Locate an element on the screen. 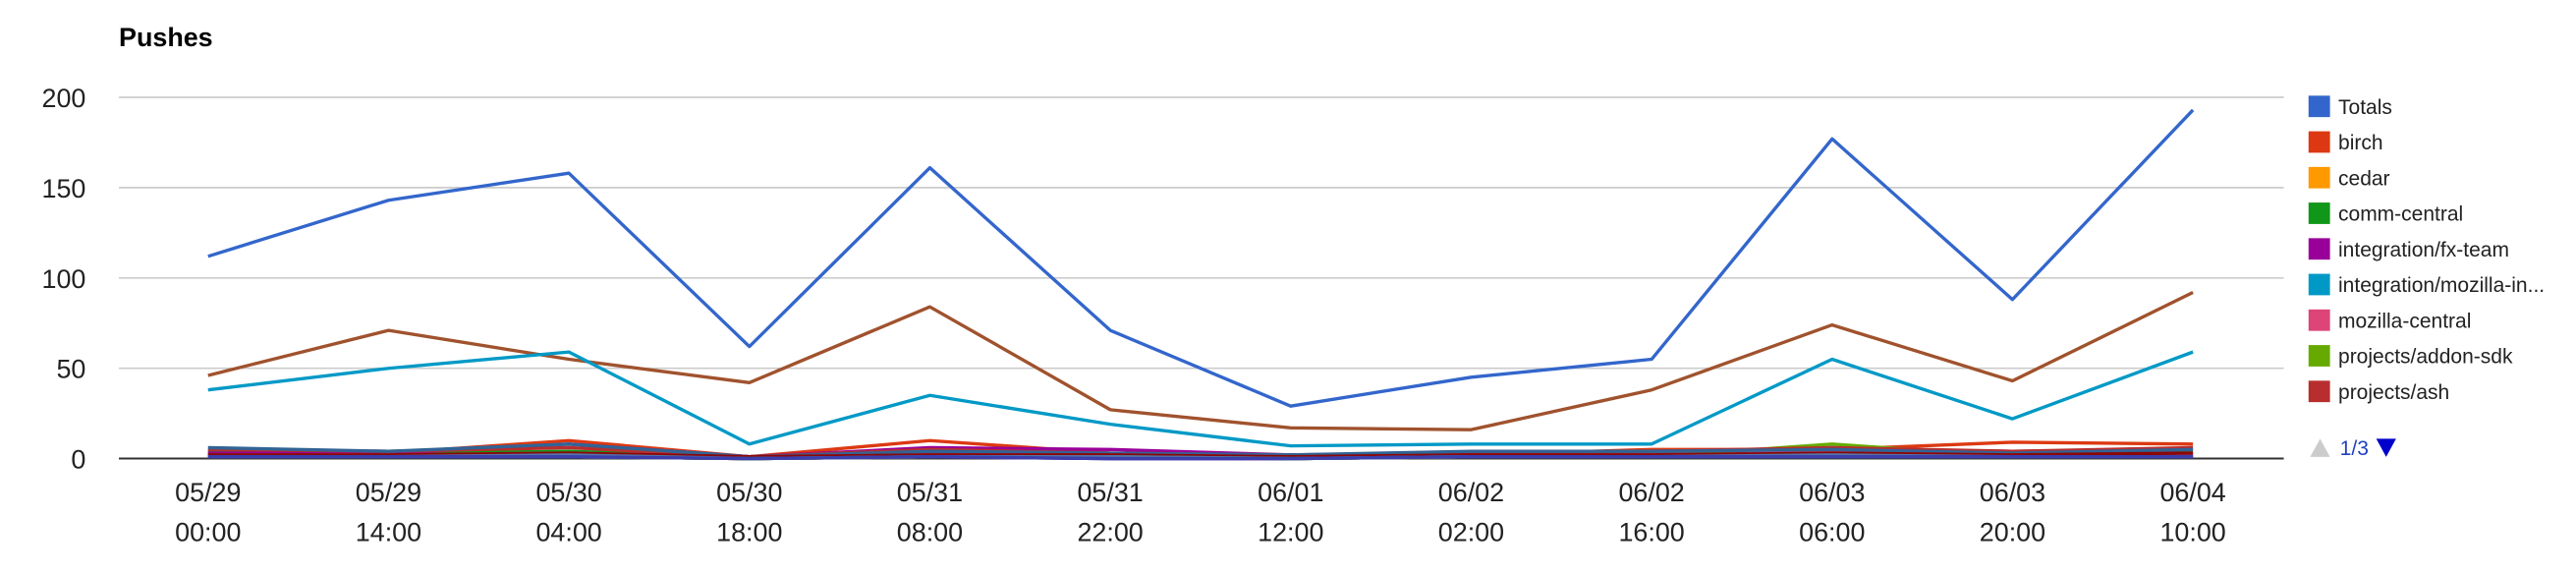 The width and height of the screenshot is (2576, 574). legend-label: comm-central is located at coordinates (2400, 215).